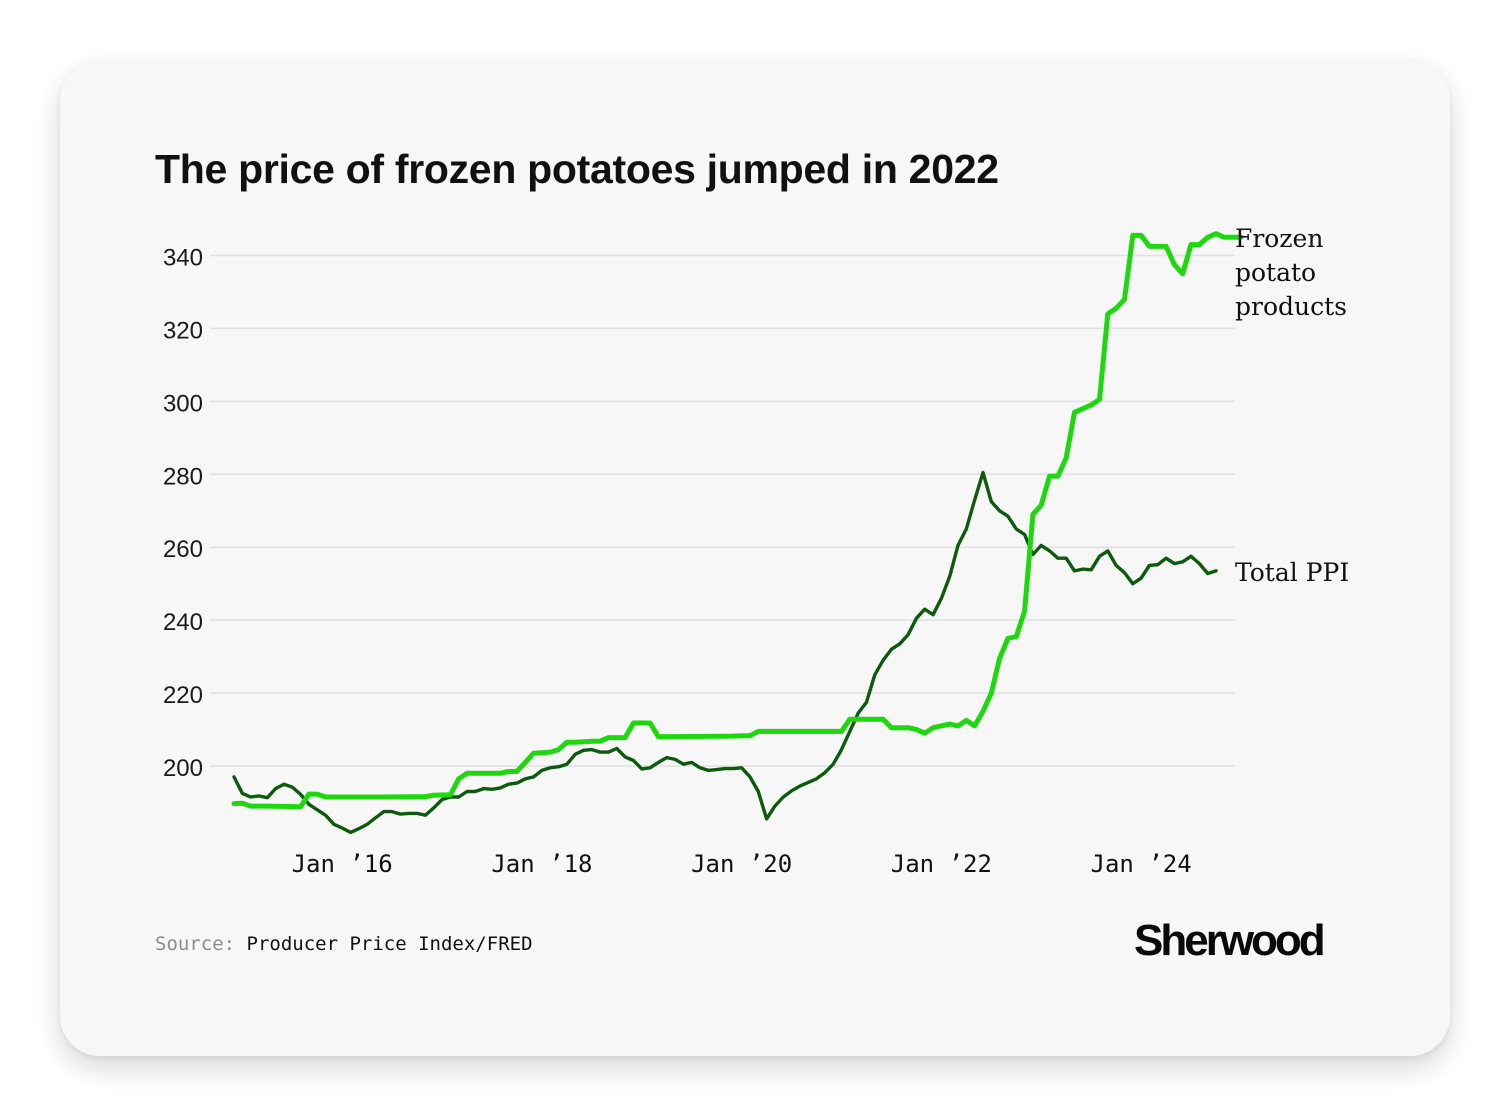 The image size is (1510, 1116). What do you see at coordinates (1292, 405) in the screenshot?
I see `series-labels: Frozen potato products Total PPI` at bounding box center [1292, 405].